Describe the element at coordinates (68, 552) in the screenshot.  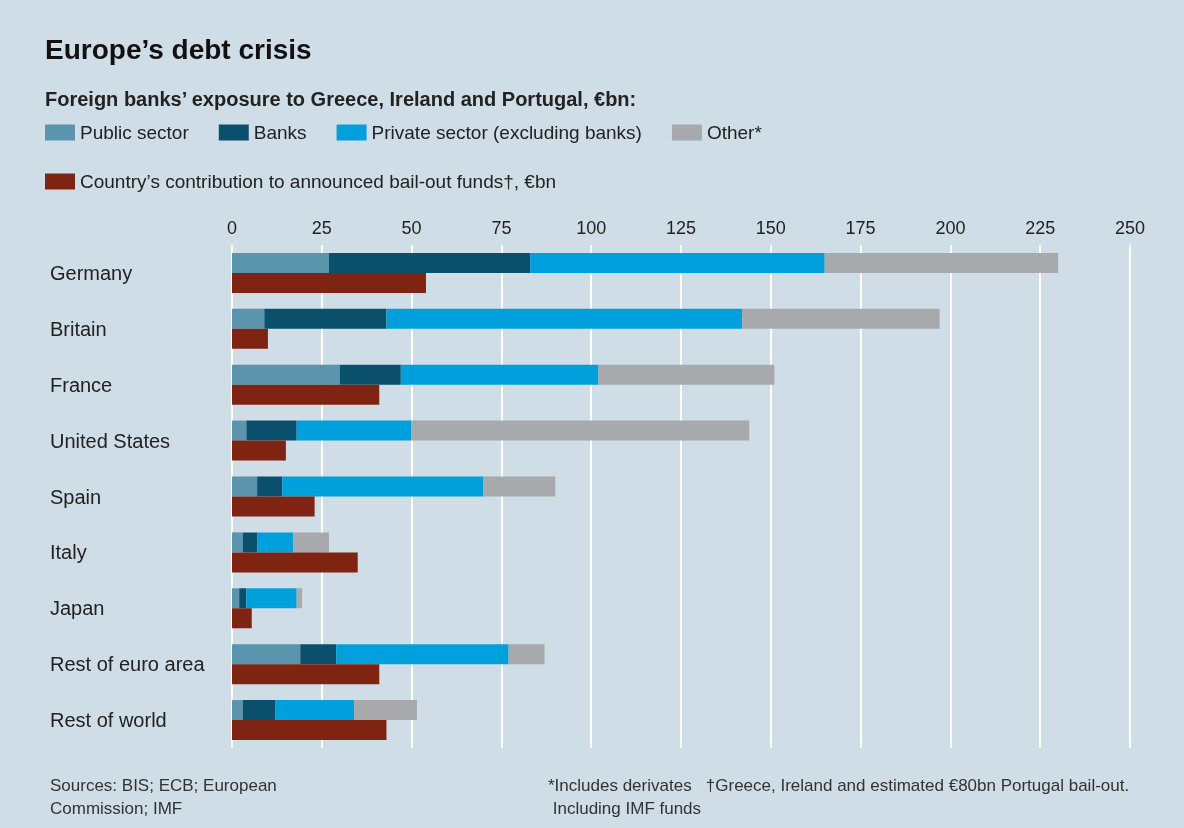
I see `y-tick-label: Italy` at that location.